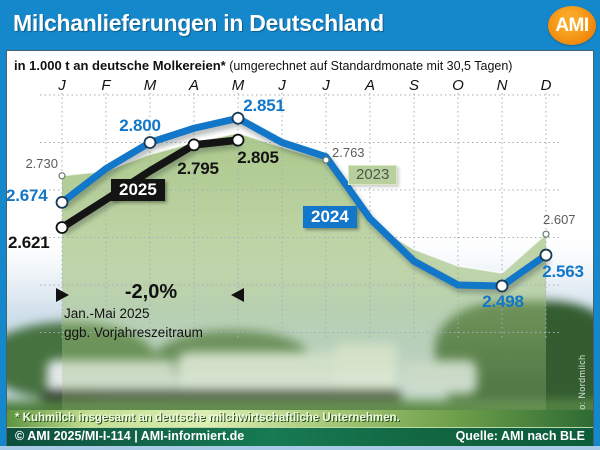  What do you see at coordinates (546, 85) in the screenshot?
I see `month-label-11: D` at bounding box center [546, 85].